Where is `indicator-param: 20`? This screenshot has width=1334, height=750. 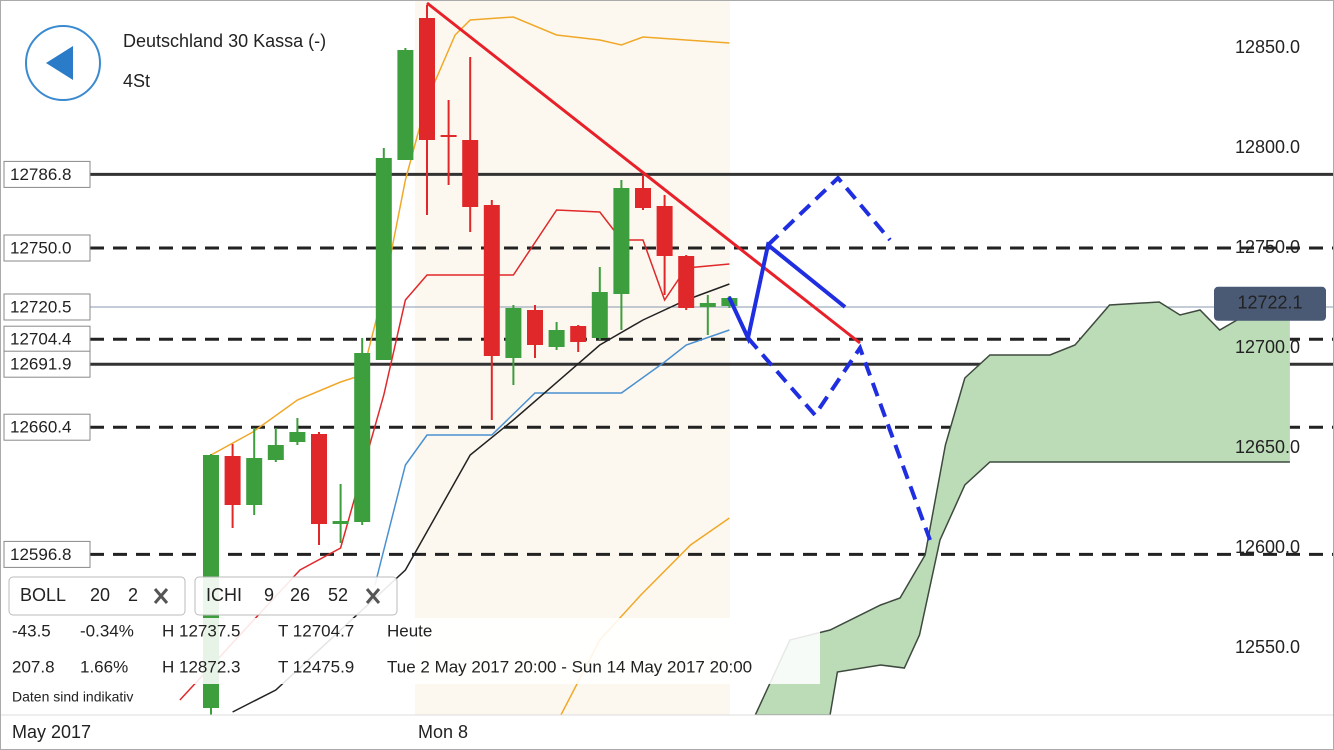 indicator-param: 20 is located at coordinates (100, 595).